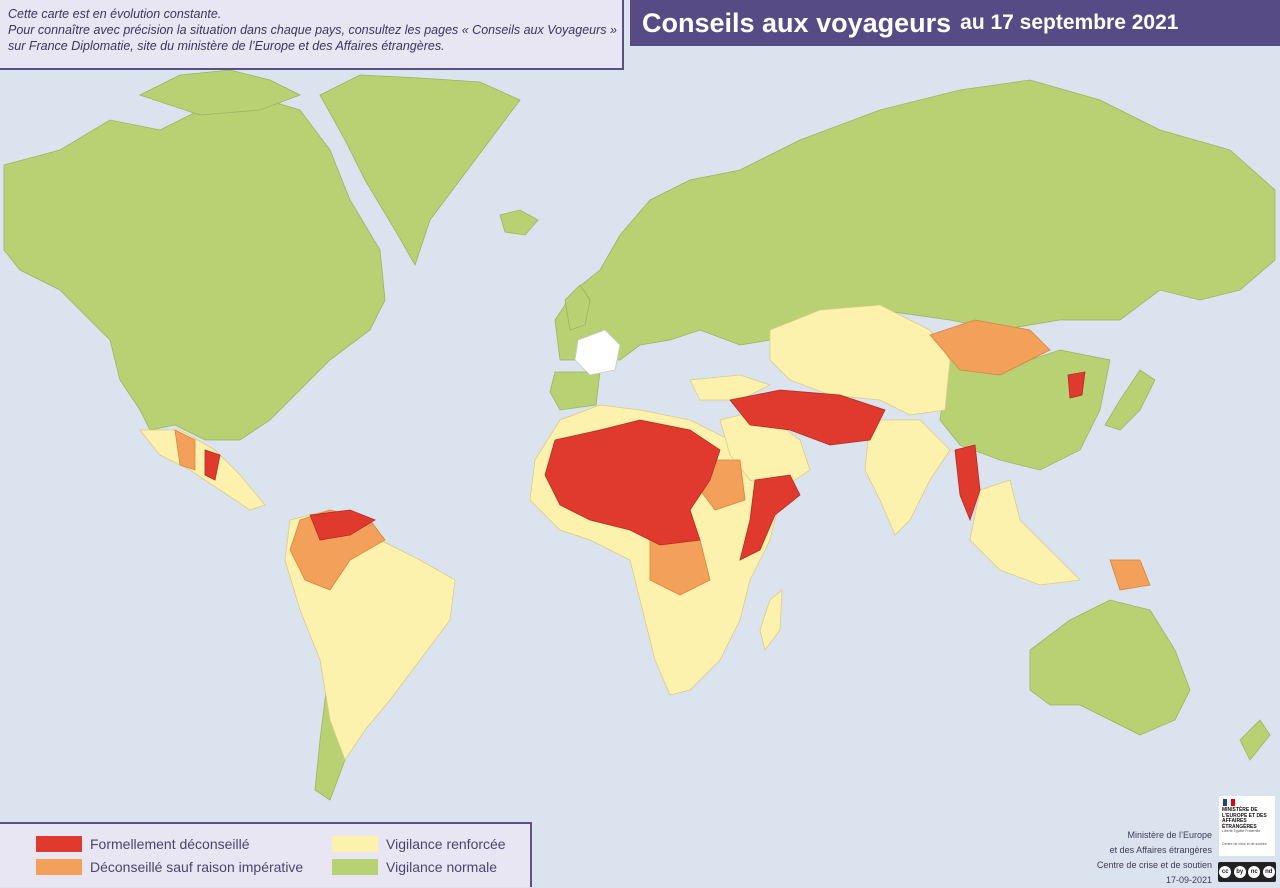 Image resolution: width=1280 pixels, height=888 pixels. I want to click on mexico-south, so click(212, 465).